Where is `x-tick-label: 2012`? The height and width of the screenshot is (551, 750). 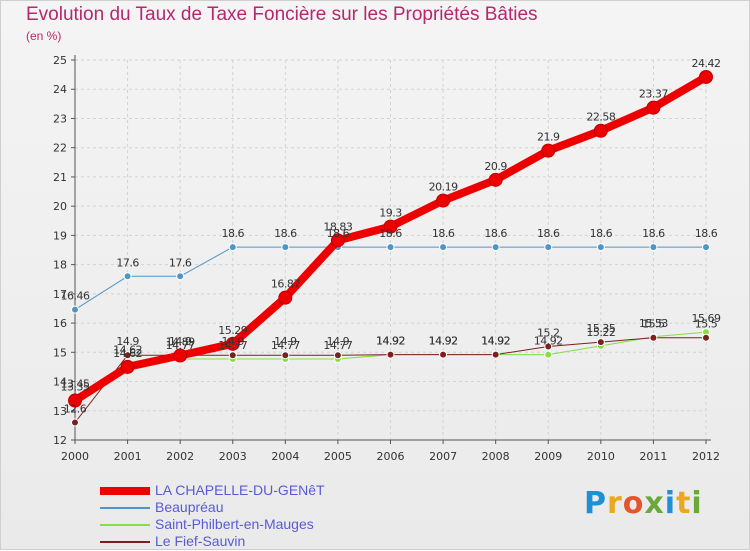
x-tick-label: 2012 is located at coordinates (706, 456).